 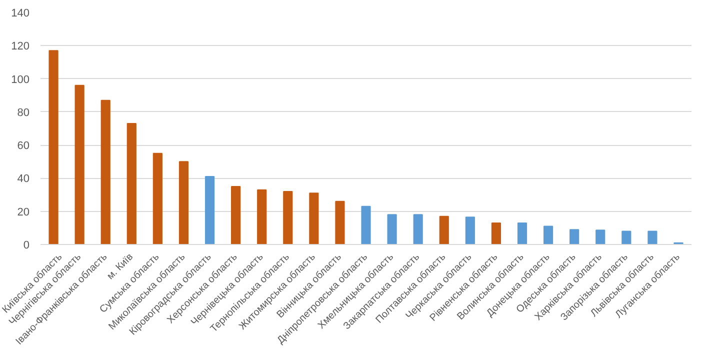 What do you see at coordinates (23, 146) in the screenshot?
I see `y-tick-label: 60` at bounding box center [23, 146].